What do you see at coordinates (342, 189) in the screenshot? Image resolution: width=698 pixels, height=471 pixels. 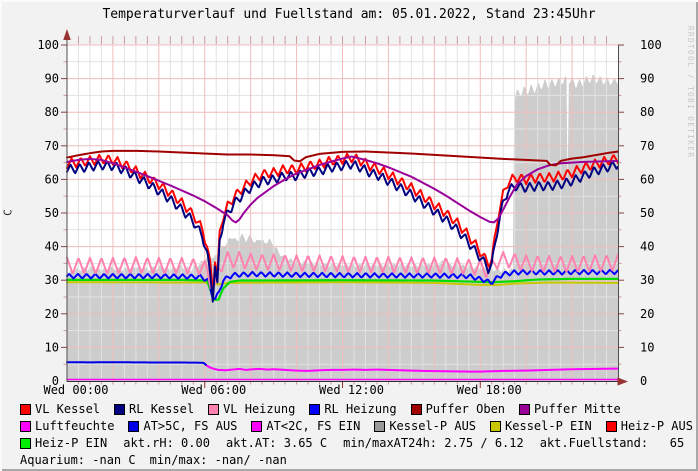 I see `series-puffer-mitte` at bounding box center [342, 189].